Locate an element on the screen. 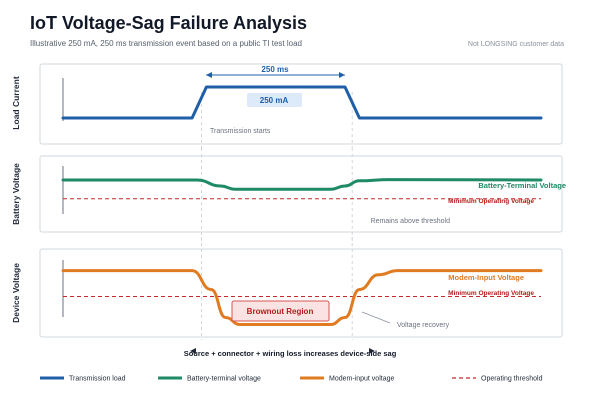  recovery-leader-line is located at coordinates (376, 317).